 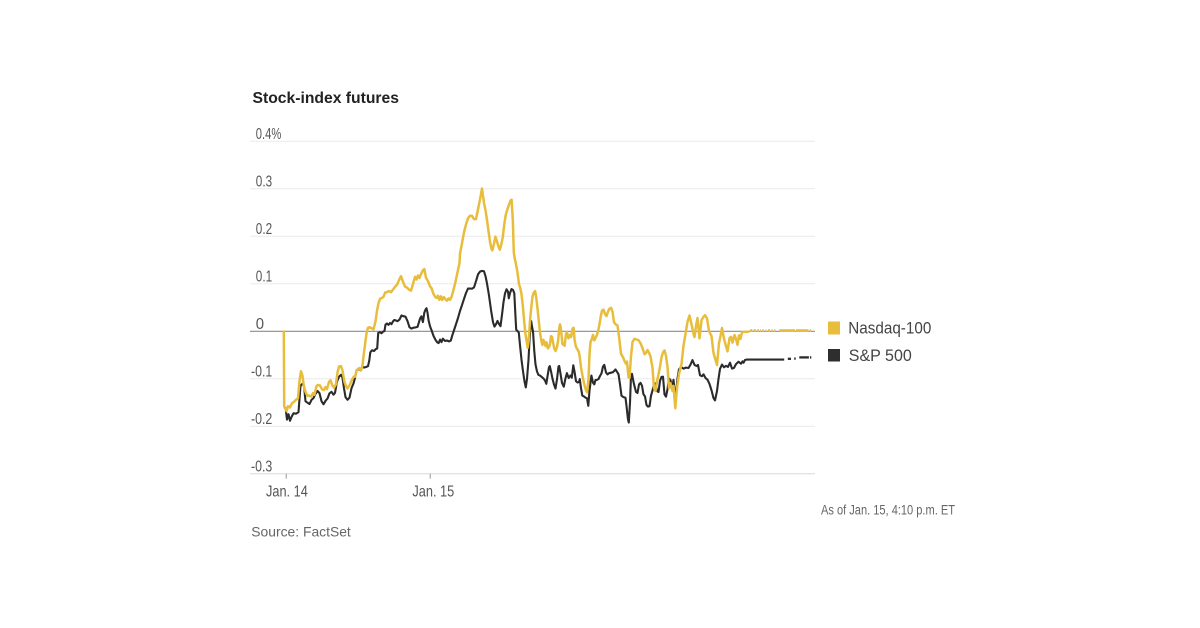 I want to click on svg-text: -0.1, so click(x=261, y=372).